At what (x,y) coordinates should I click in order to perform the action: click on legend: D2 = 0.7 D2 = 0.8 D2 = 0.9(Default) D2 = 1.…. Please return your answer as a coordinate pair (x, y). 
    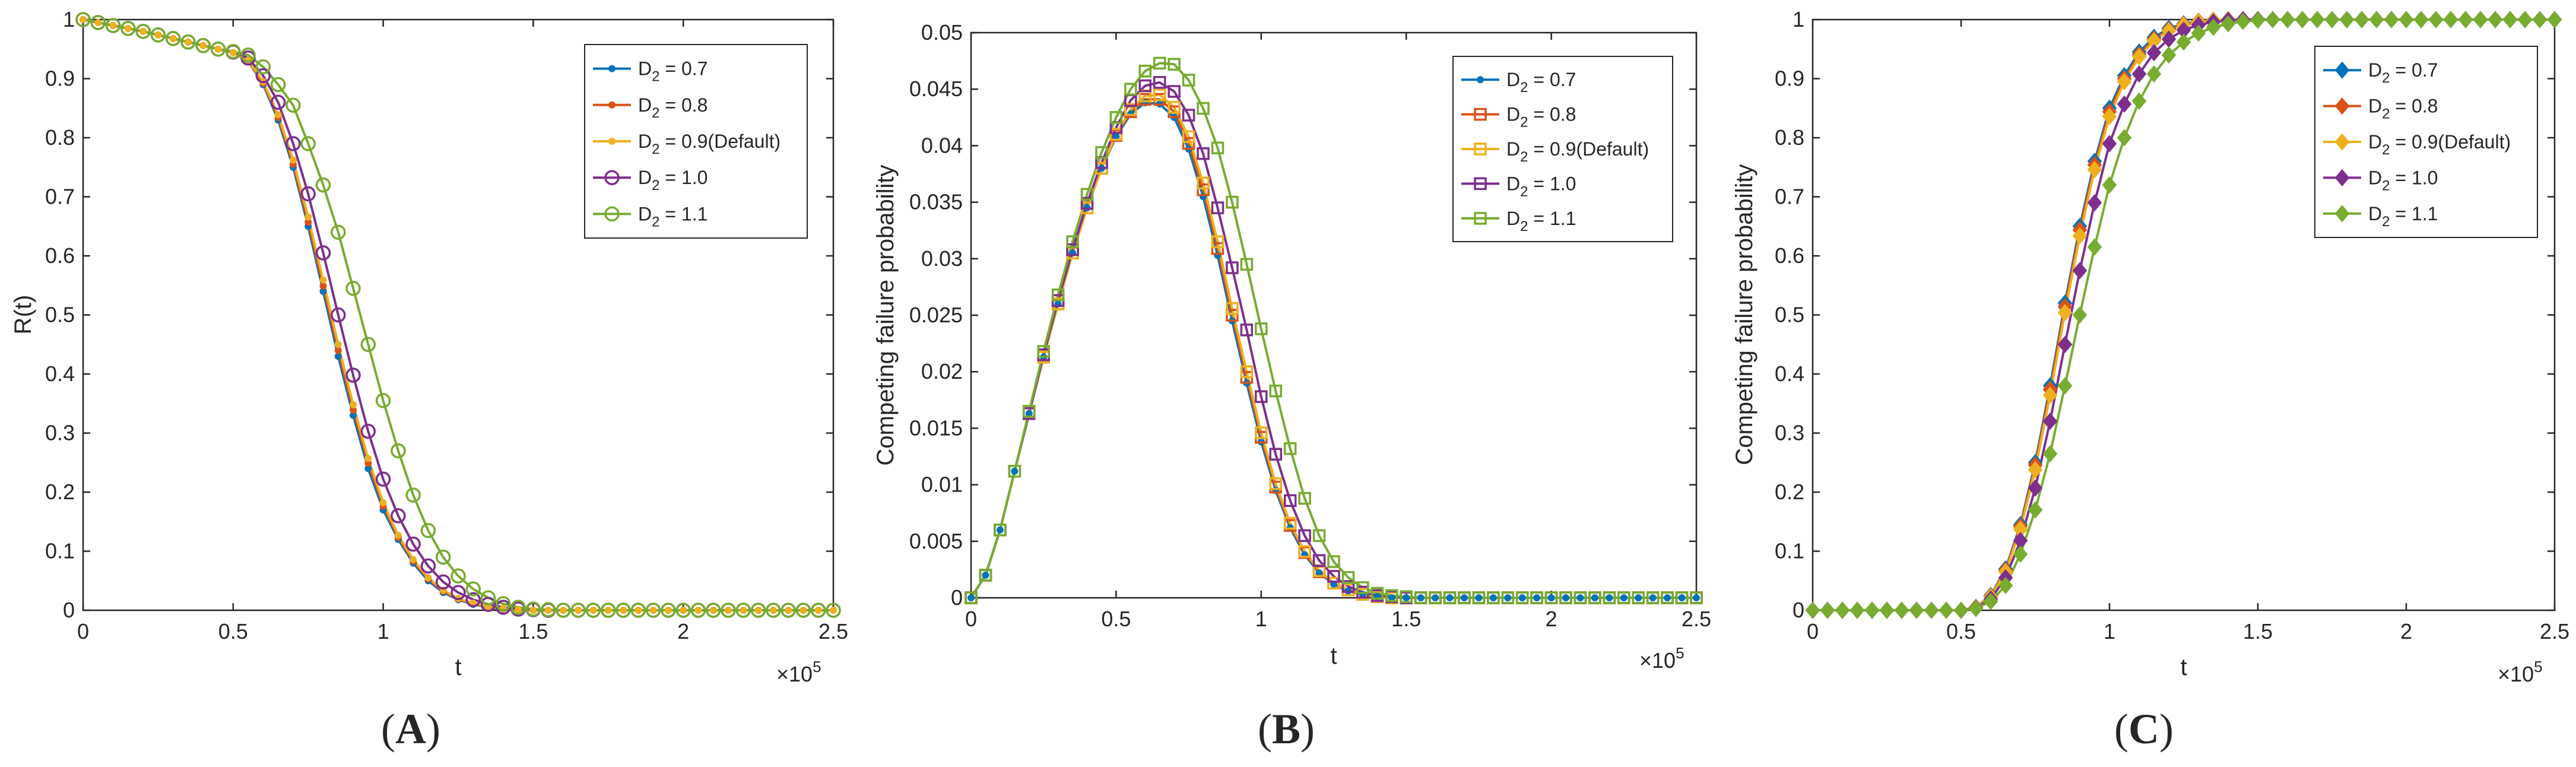
    Looking at the image, I should click on (2426, 142).